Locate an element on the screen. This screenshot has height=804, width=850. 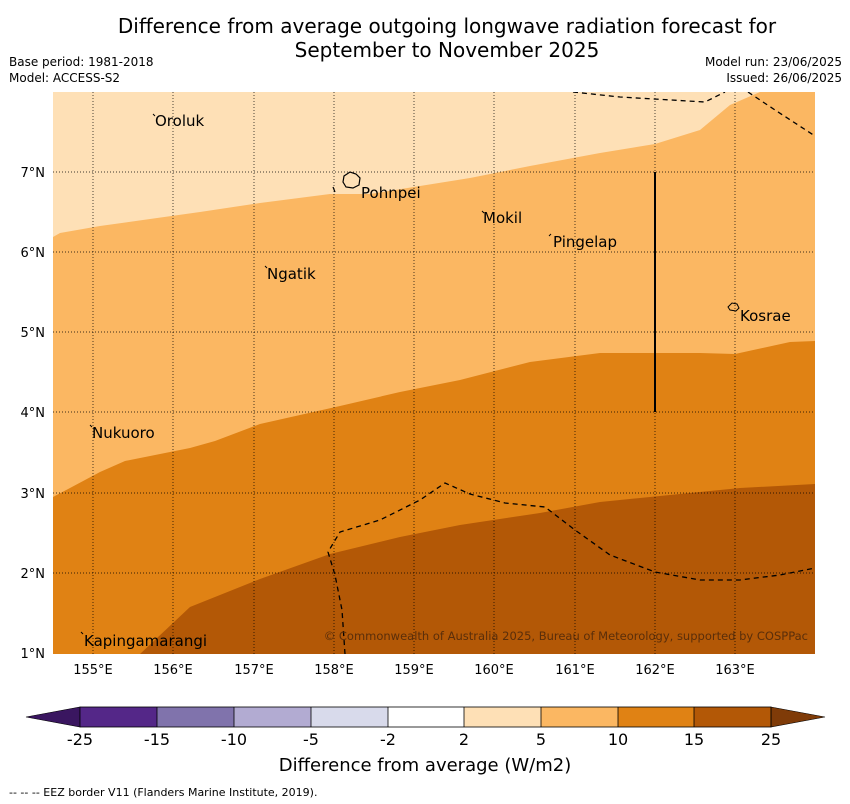
colorbar-label: -25 is located at coordinates (80, 739).